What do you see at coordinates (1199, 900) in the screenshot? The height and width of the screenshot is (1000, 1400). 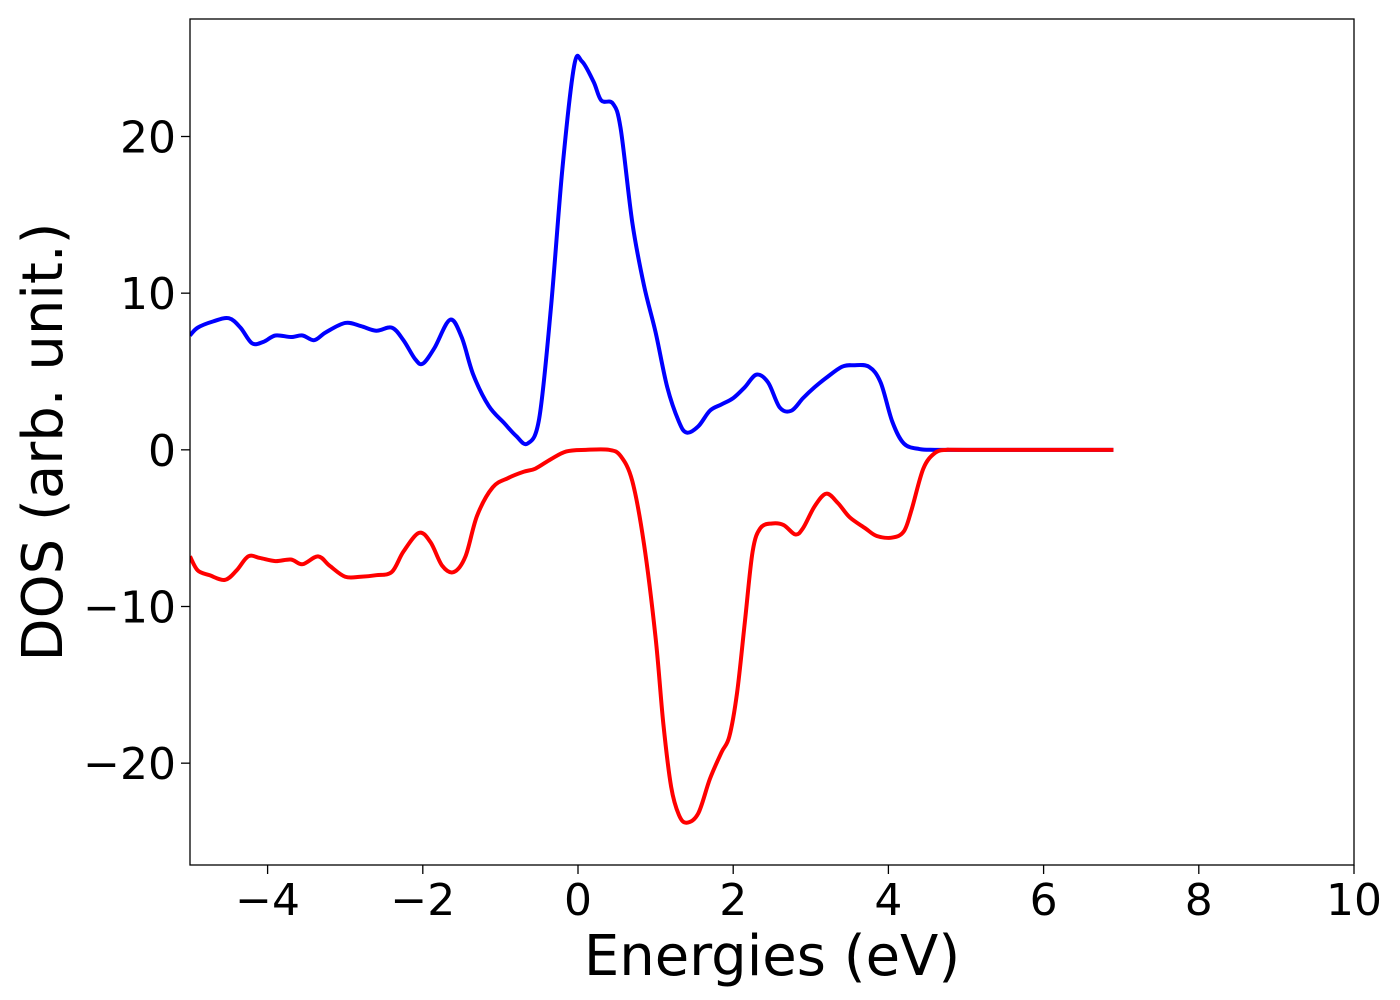 I see `x-tick-label: 8` at bounding box center [1199, 900].